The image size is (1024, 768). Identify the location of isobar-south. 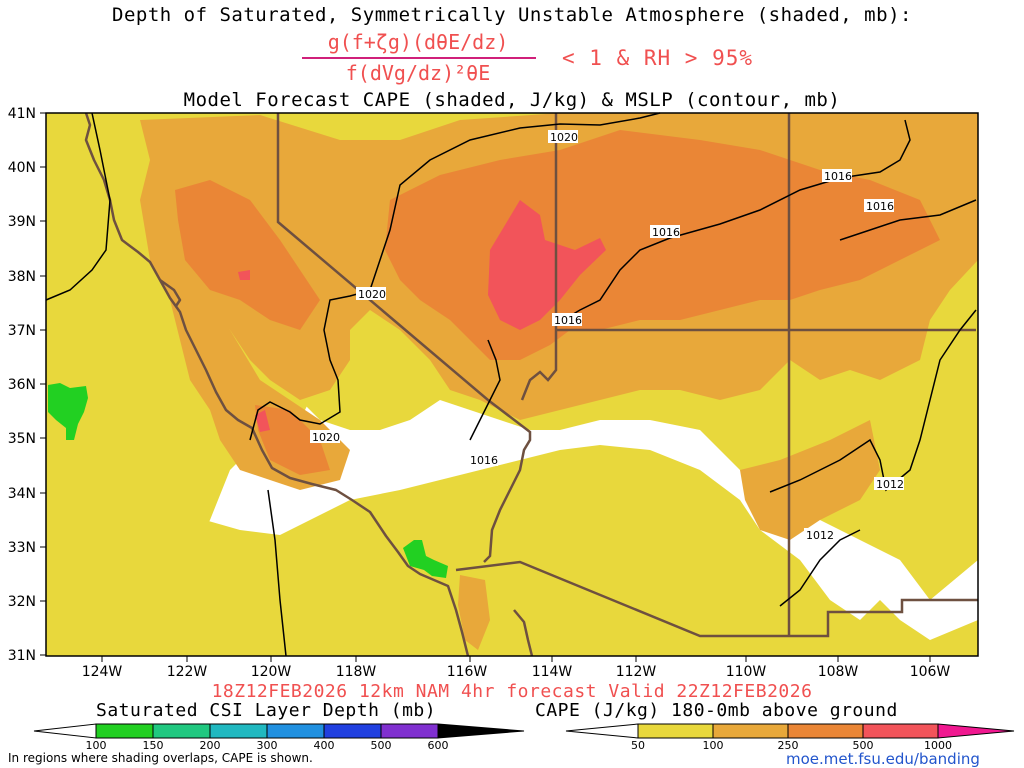
(277, 573).